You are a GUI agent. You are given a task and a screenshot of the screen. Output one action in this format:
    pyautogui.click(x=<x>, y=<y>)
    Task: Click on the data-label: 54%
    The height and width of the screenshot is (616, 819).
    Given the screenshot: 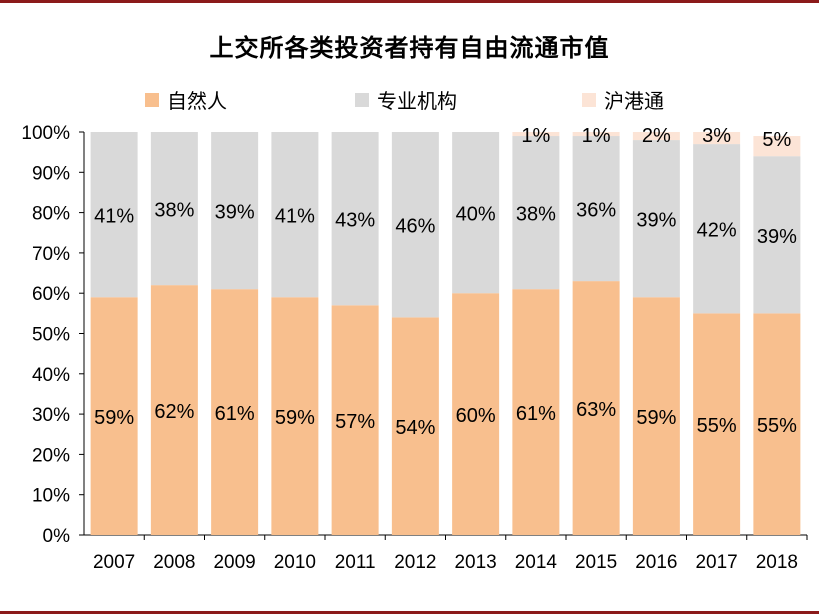 What is the action you would take?
    pyautogui.click(x=415, y=428)
    